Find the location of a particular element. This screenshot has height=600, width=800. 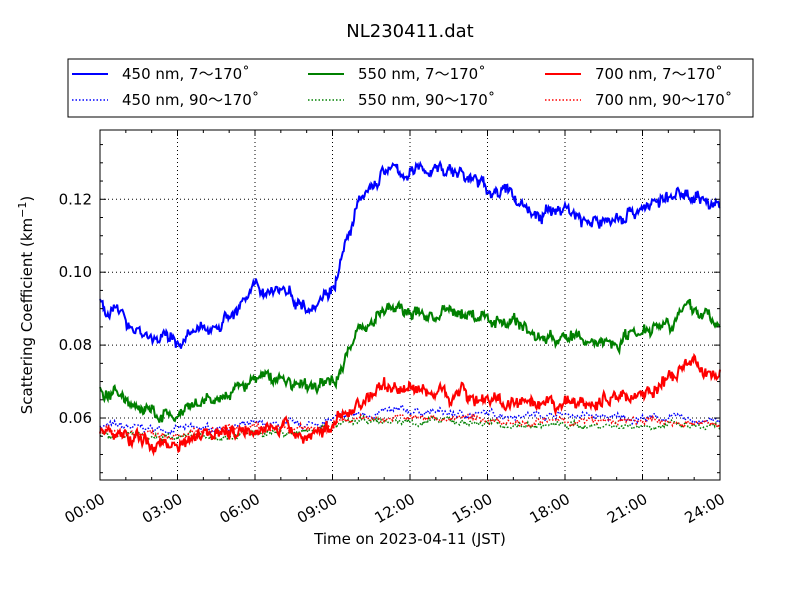

legend-label: 700 nm, 90～170˚ is located at coordinates (663, 100).